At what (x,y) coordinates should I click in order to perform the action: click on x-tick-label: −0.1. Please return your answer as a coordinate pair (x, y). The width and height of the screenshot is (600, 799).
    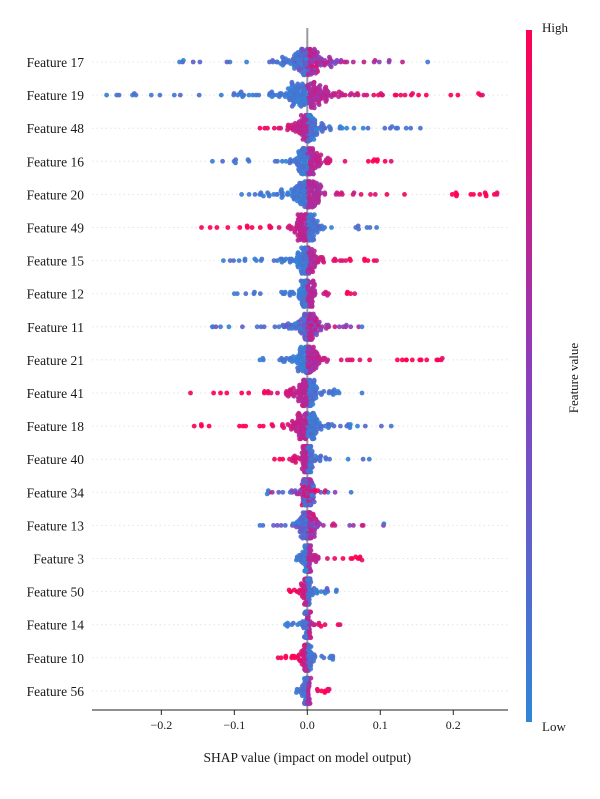
    Looking at the image, I should click on (234, 725).